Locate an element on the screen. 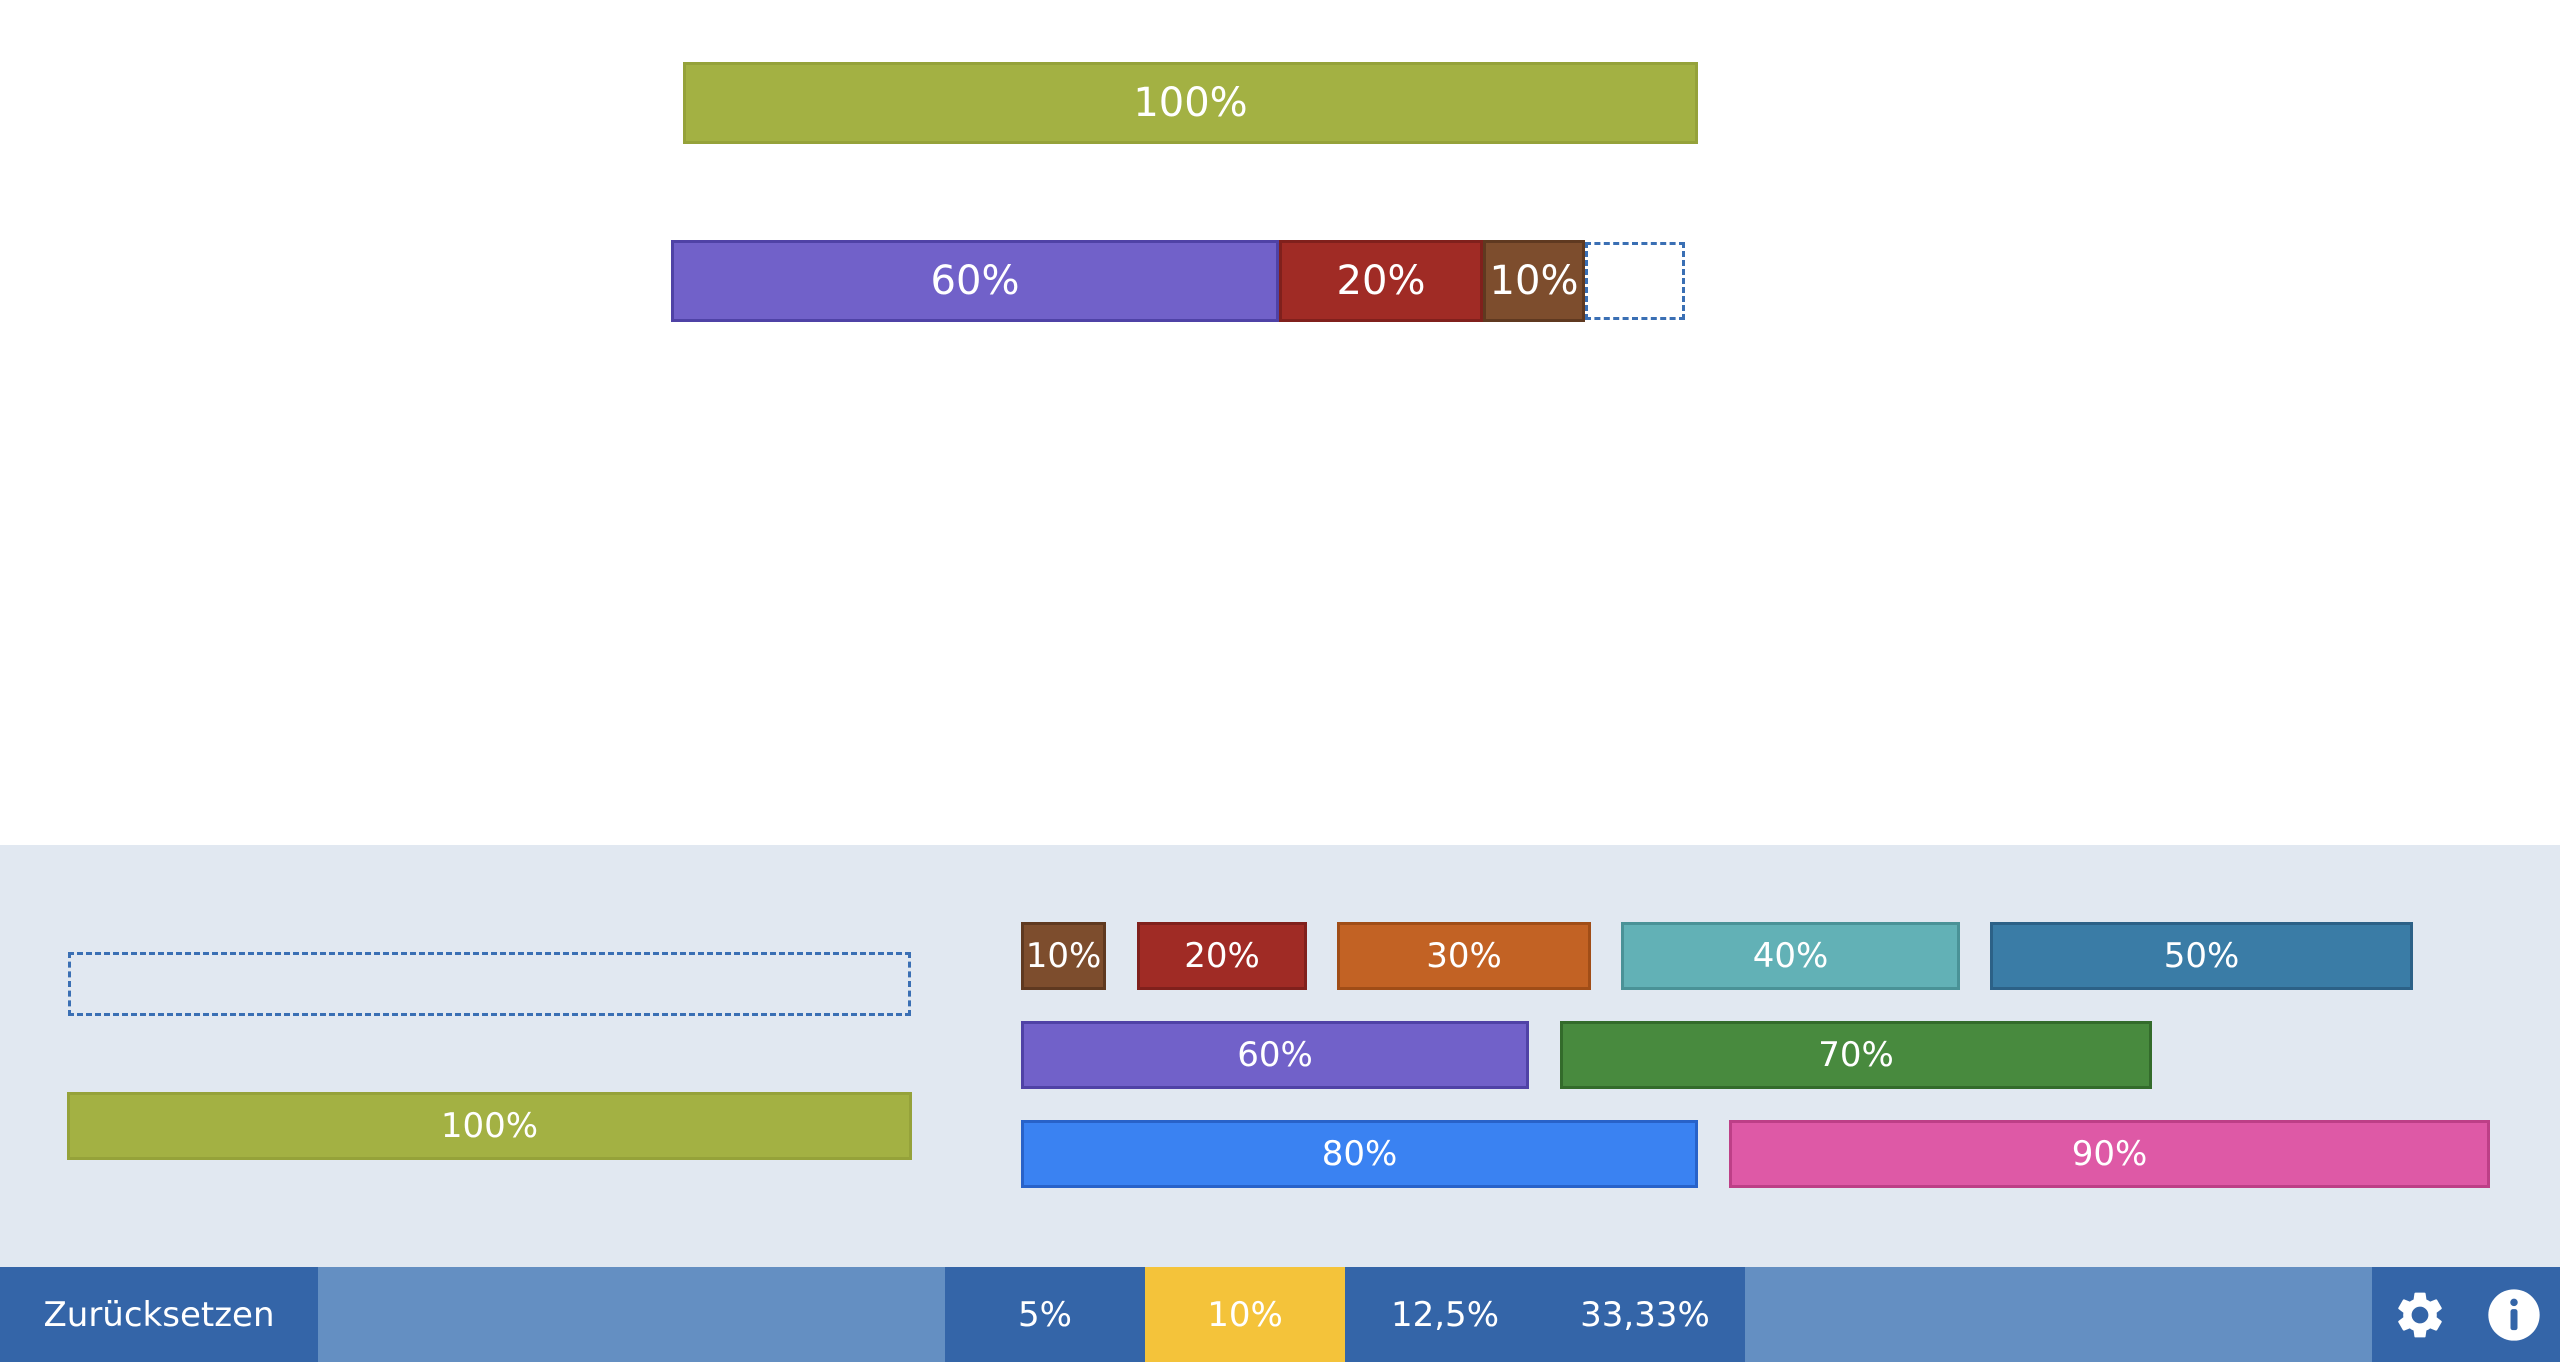  piece-20: 20% is located at coordinates (1222, 956).